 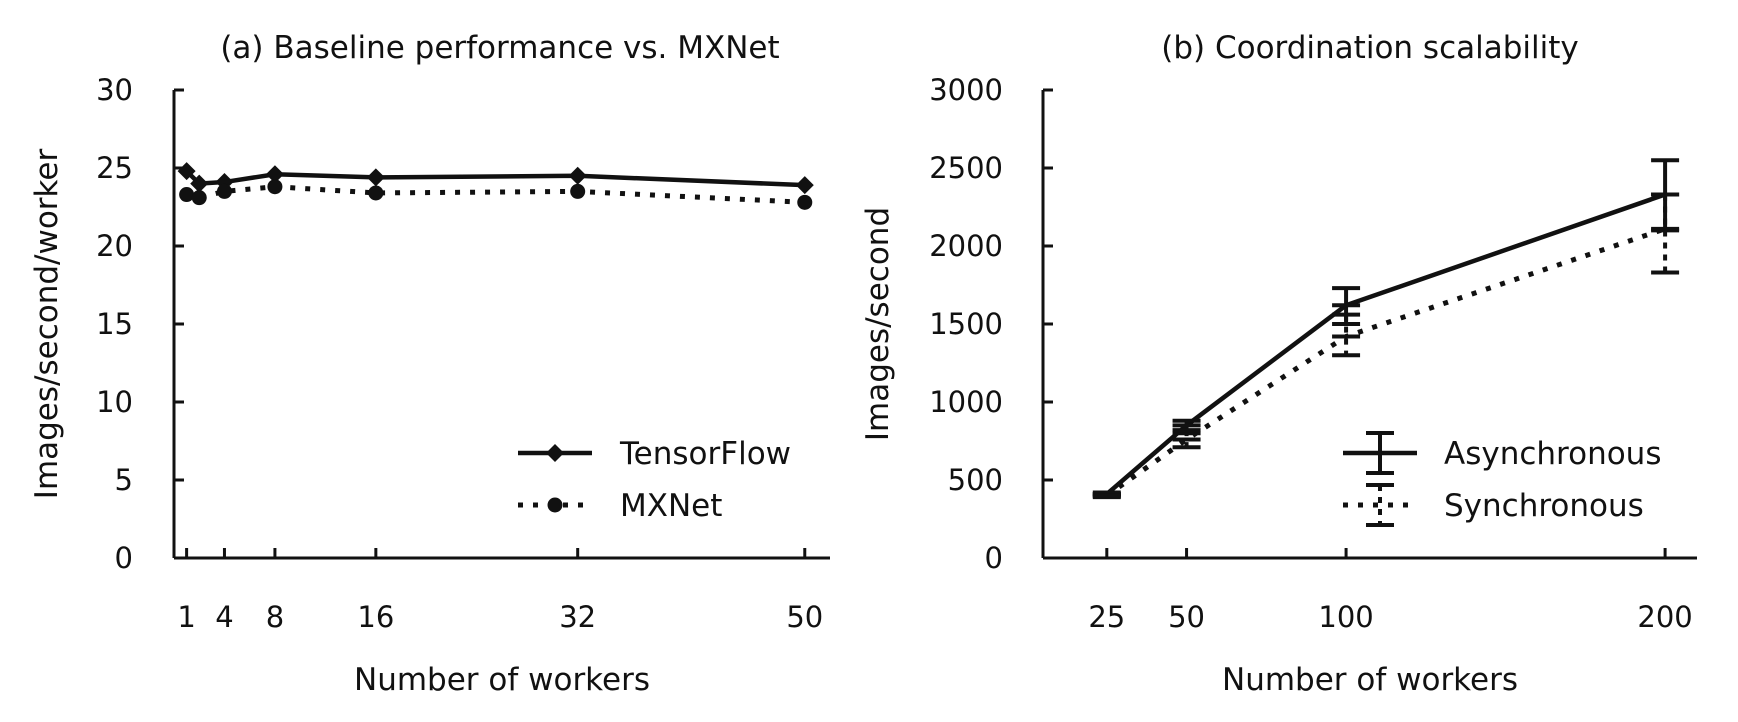 I want to click on synchronous-series-line, so click(x=1385, y=362).